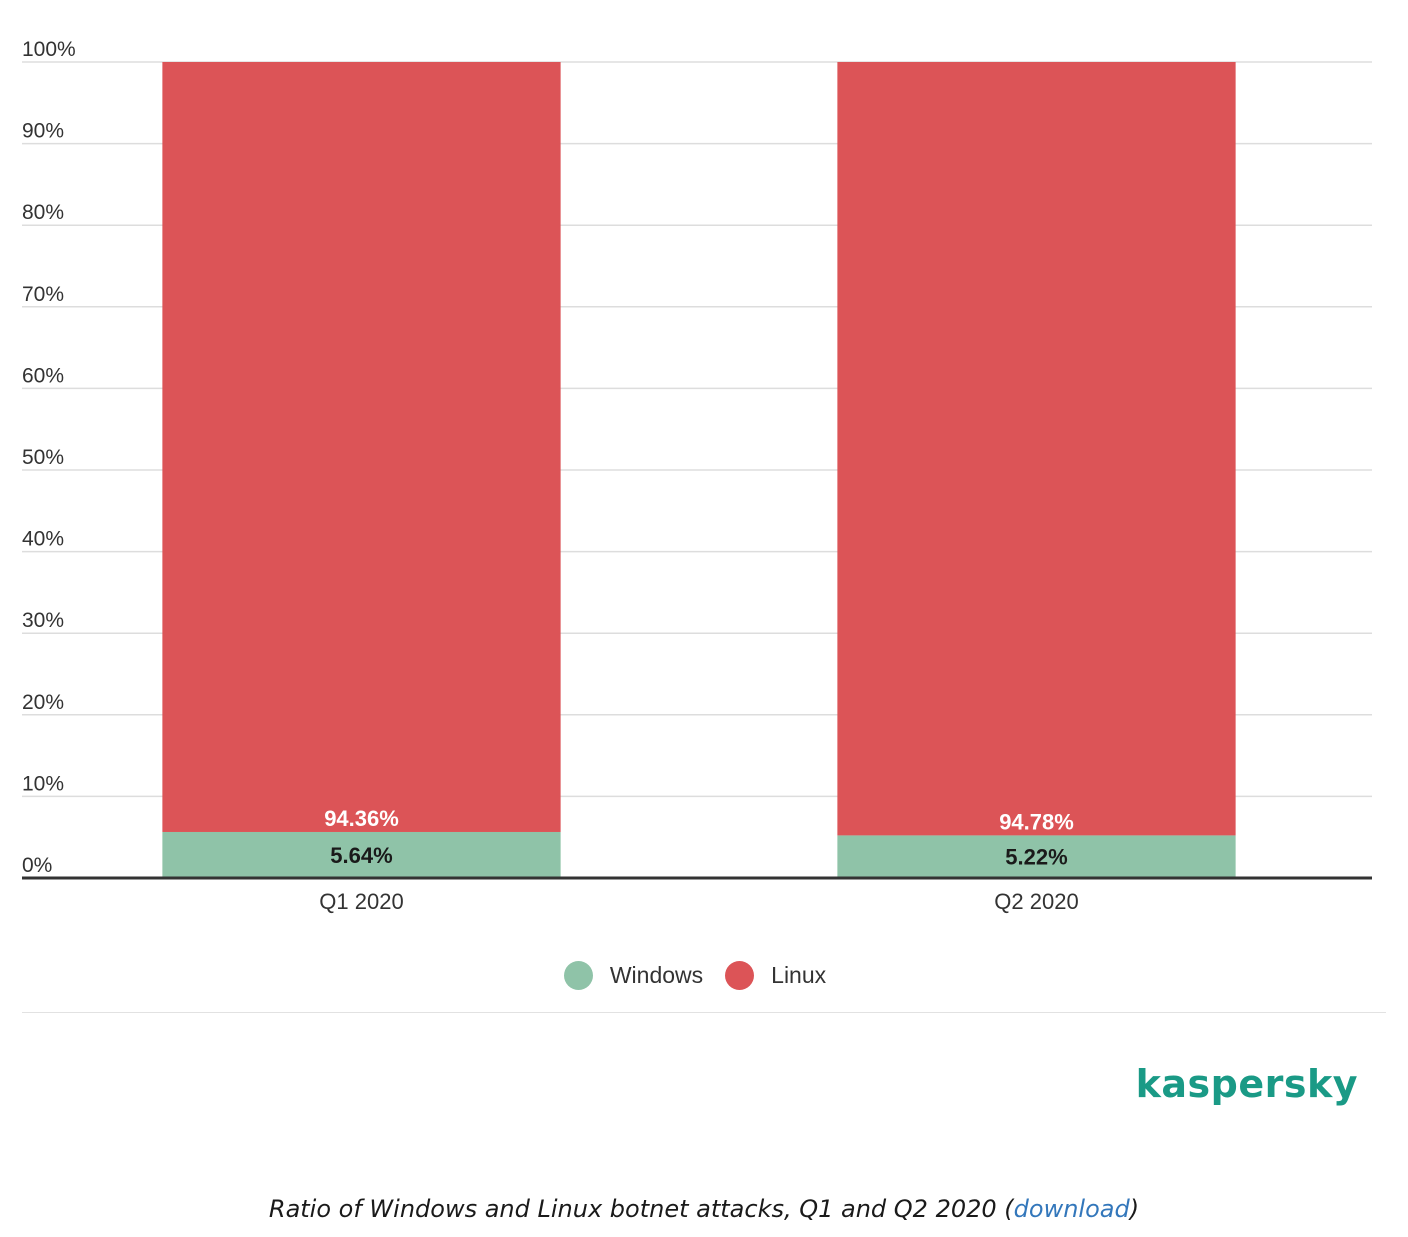 The image size is (1408, 1237). I want to click on legend-item-windows: Windows, so click(633, 975).